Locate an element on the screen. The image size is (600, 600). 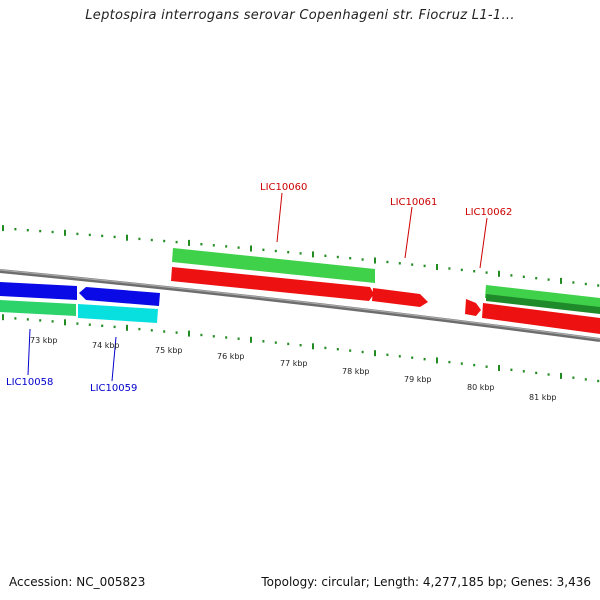
scale-label-74: 74 kbp is located at coordinates (106, 345).